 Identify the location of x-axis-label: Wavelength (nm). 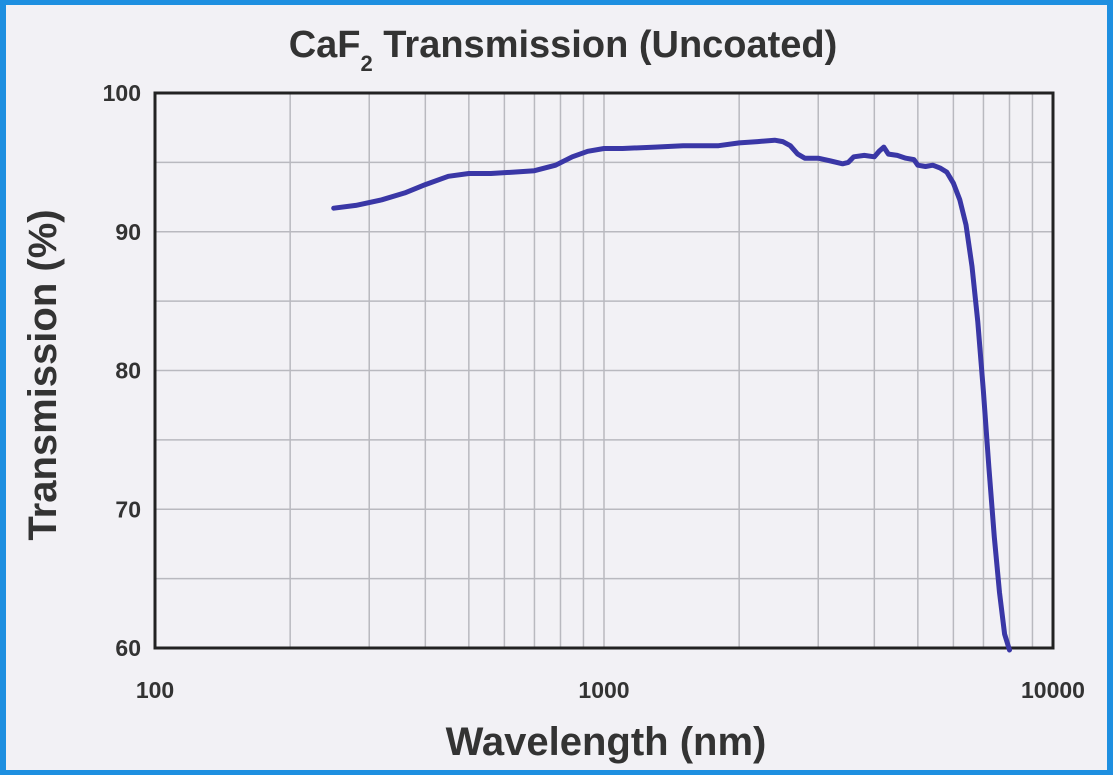
(606, 742).